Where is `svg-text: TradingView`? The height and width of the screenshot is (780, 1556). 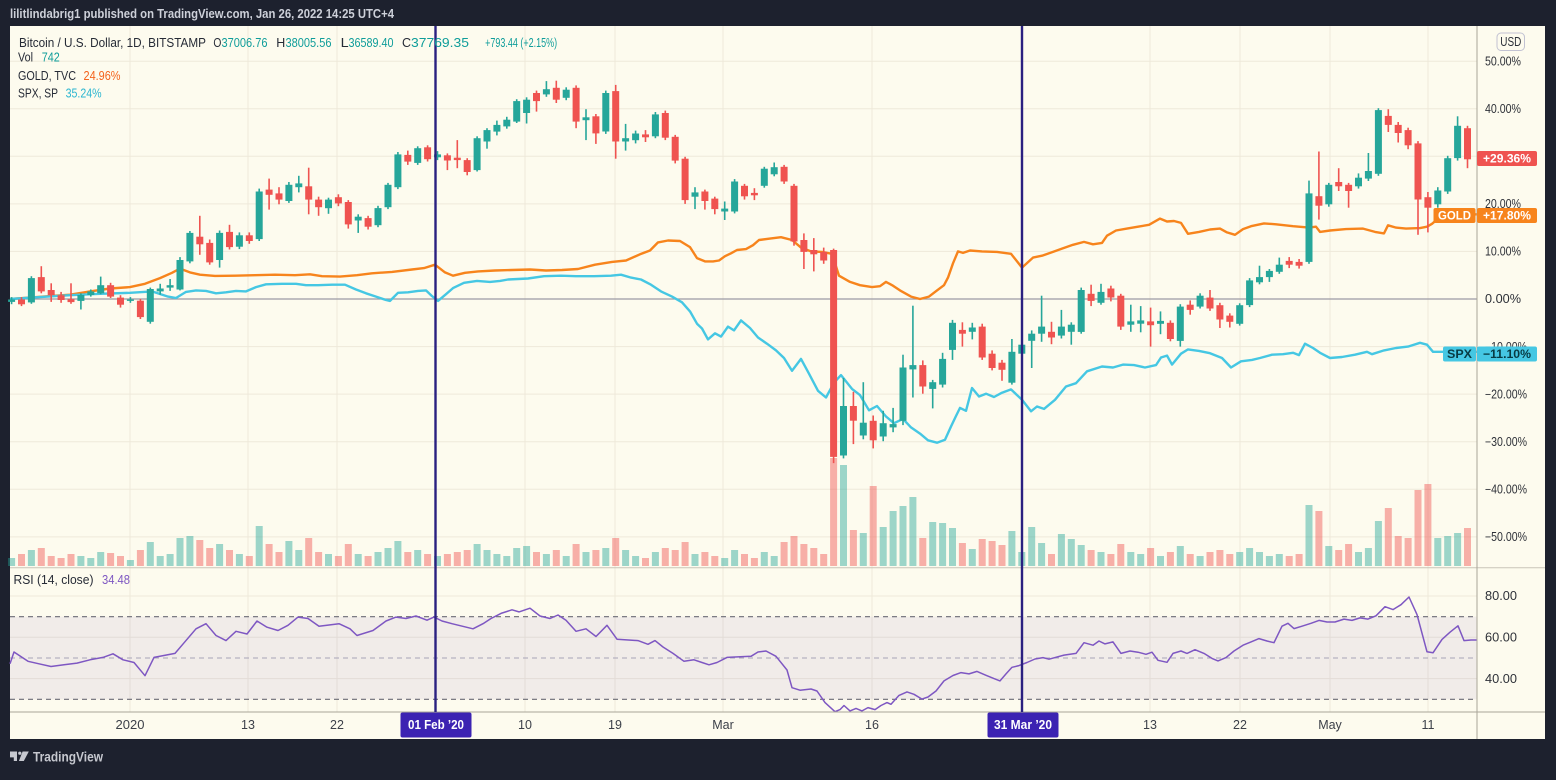 svg-text: TradingView is located at coordinates (68, 757).